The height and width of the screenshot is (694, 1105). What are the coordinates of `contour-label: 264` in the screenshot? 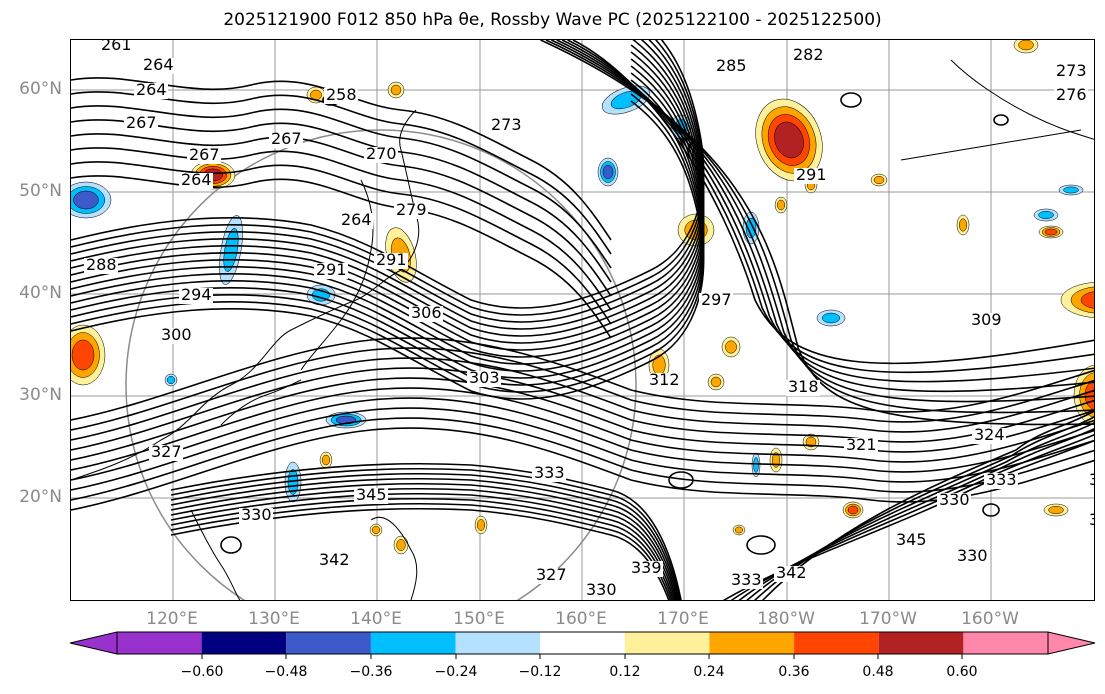 It's located at (151, 89).